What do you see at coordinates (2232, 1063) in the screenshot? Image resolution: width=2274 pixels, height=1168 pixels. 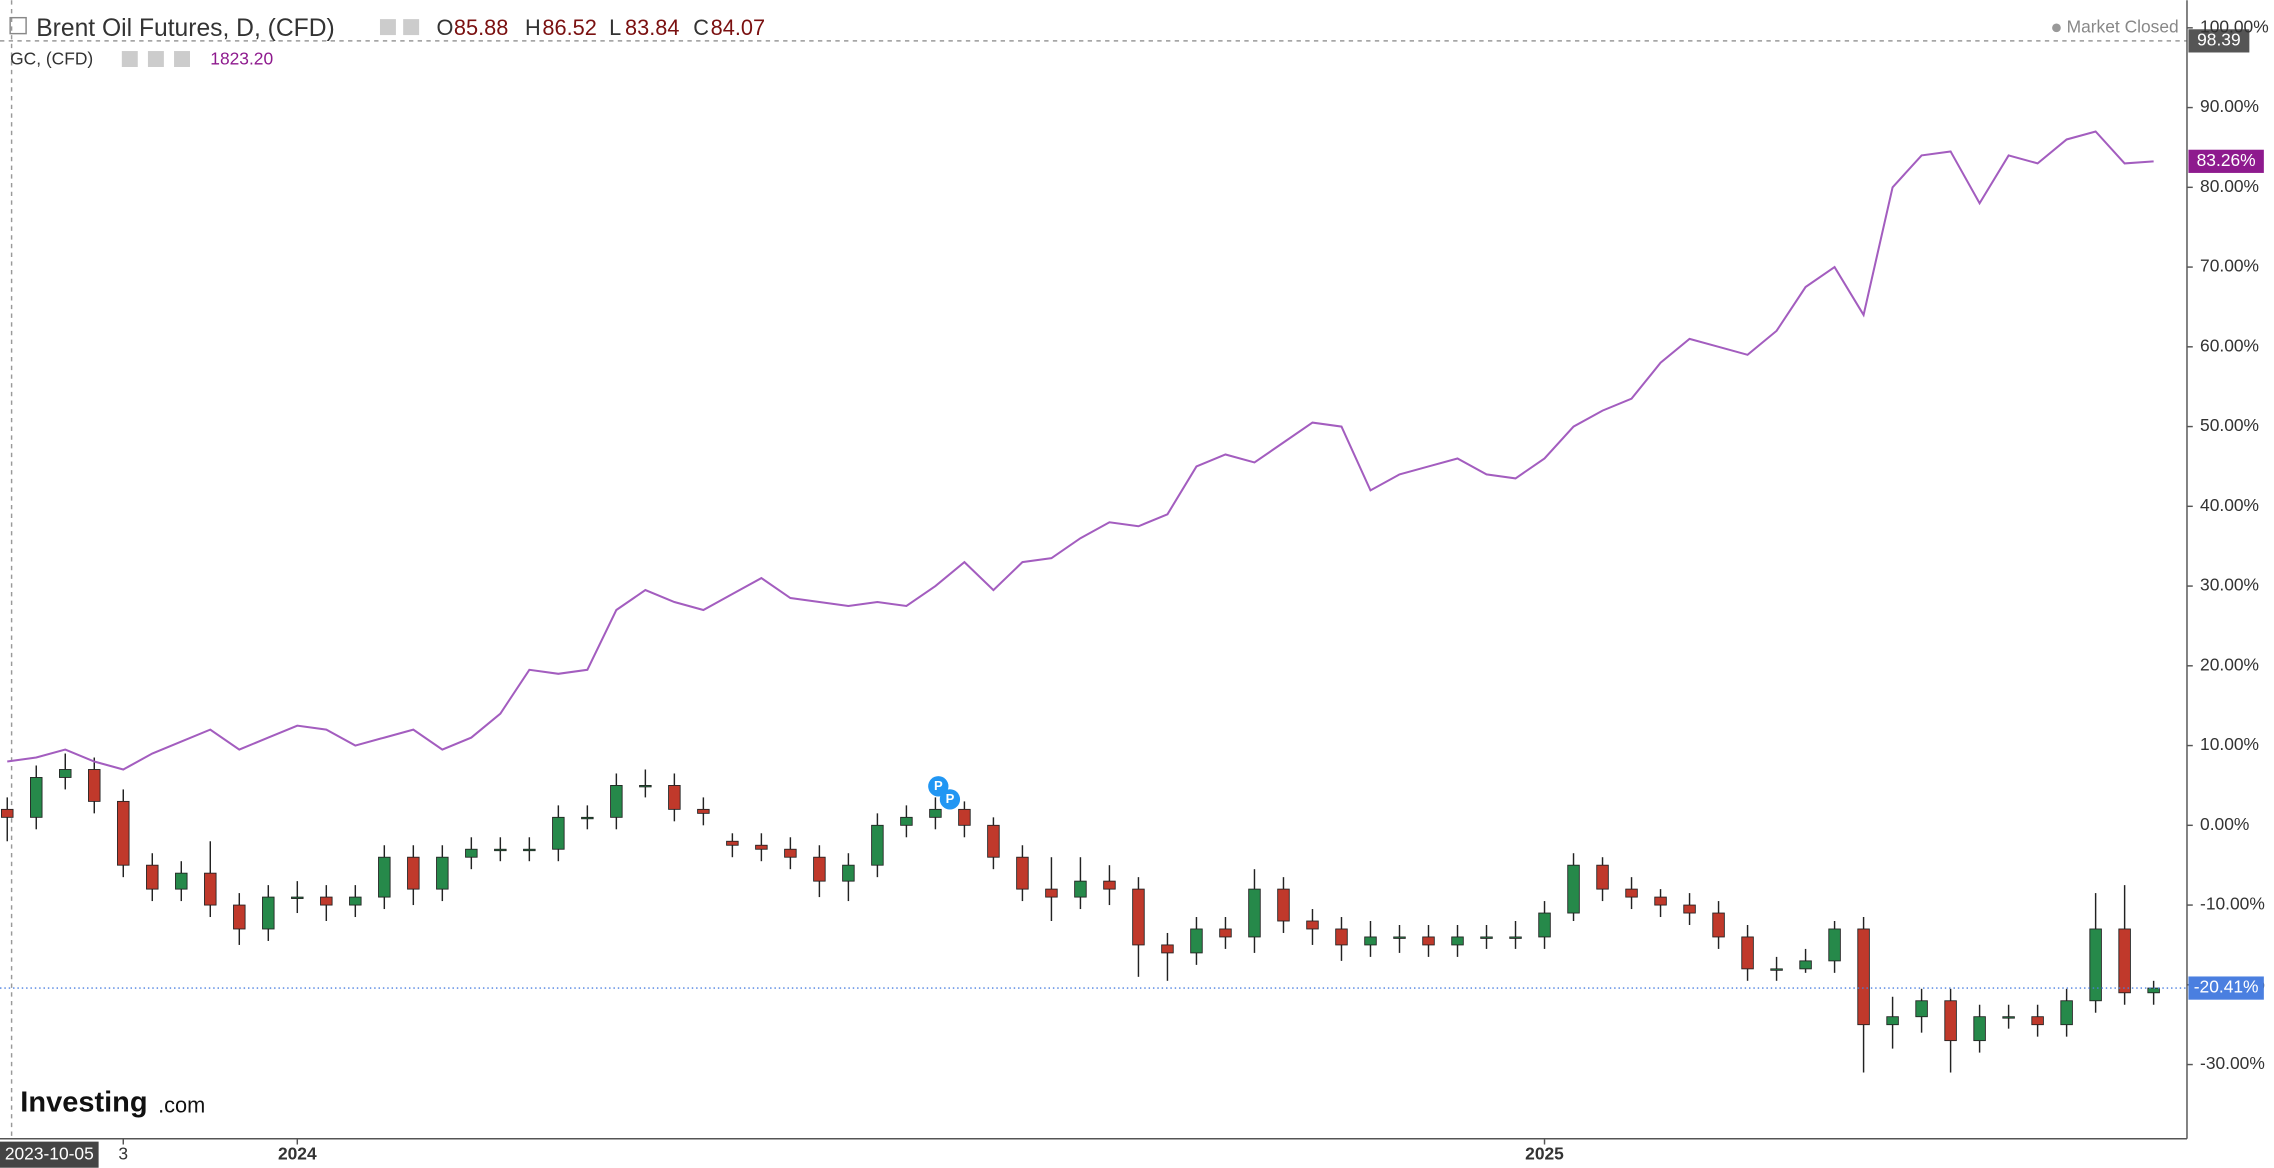 I see `y-tick-label: -30.00%` at bounding box center [2232, 1063].